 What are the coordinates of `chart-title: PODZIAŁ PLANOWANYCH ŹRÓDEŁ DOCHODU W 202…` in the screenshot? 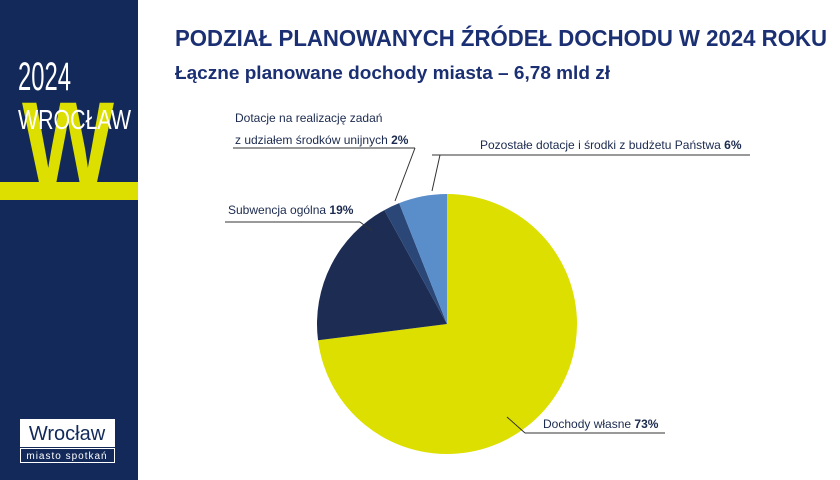 It's located at (501, 37).